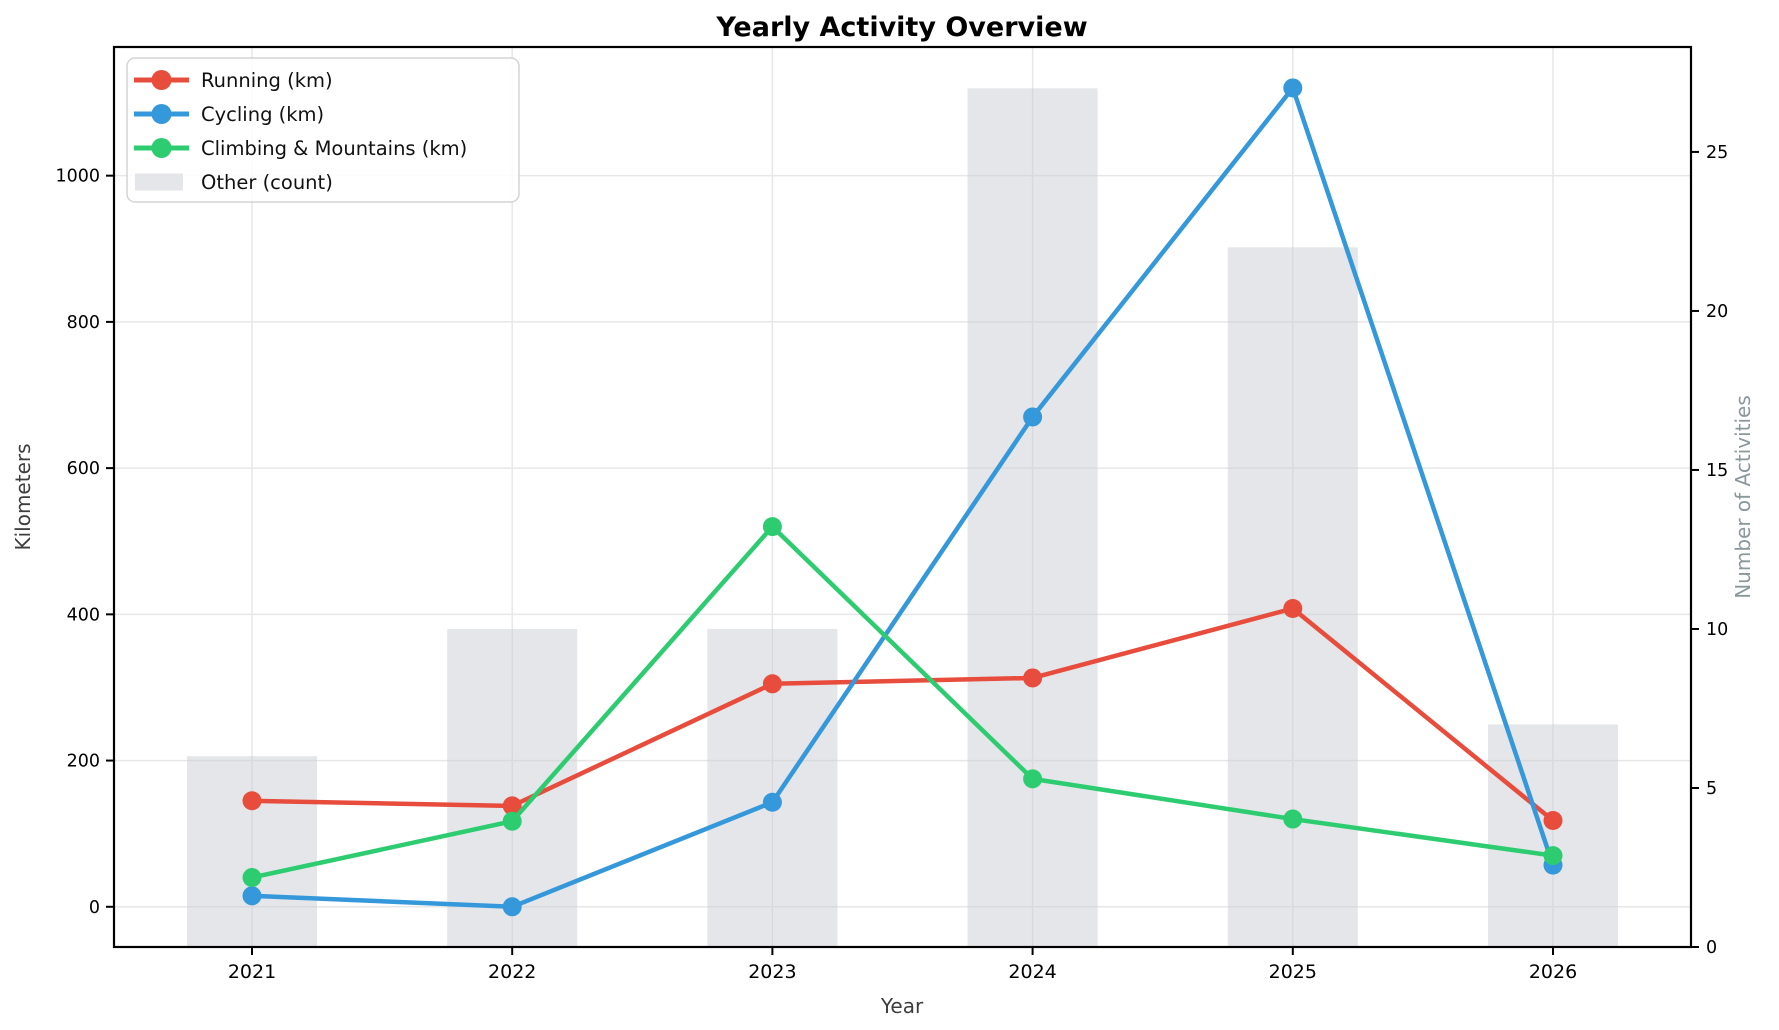 This screenshot has width=1779, height=1030. Describe the element at coordinates (83, 615) in the screenshot. I see `y-tick-label-left: 400` at that location.